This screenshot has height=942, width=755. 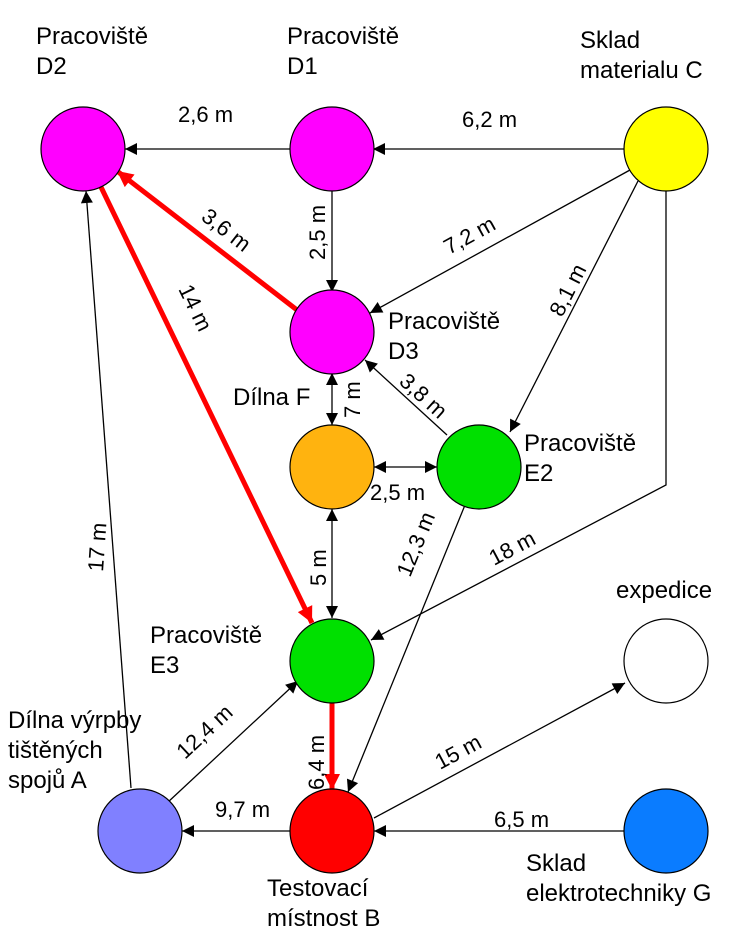 What do you see at coordinates (226, 229) in the screenshot?
I see `edge-label-d3-d2: 3,6 m` at bounding box center [226, 229].